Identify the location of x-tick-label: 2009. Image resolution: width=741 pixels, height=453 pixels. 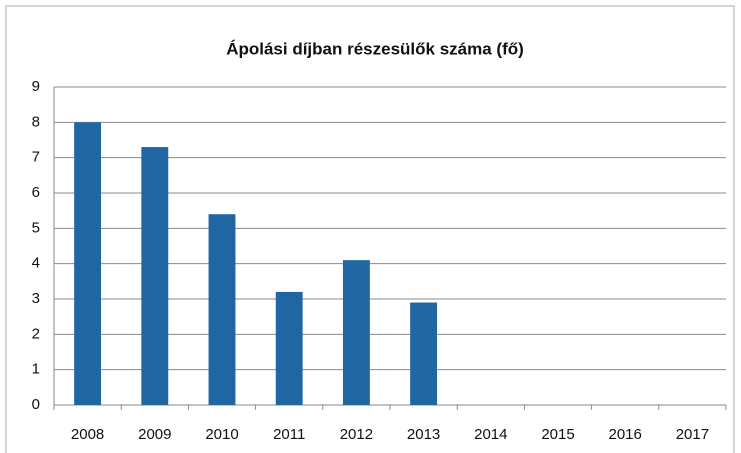
(154, 434).